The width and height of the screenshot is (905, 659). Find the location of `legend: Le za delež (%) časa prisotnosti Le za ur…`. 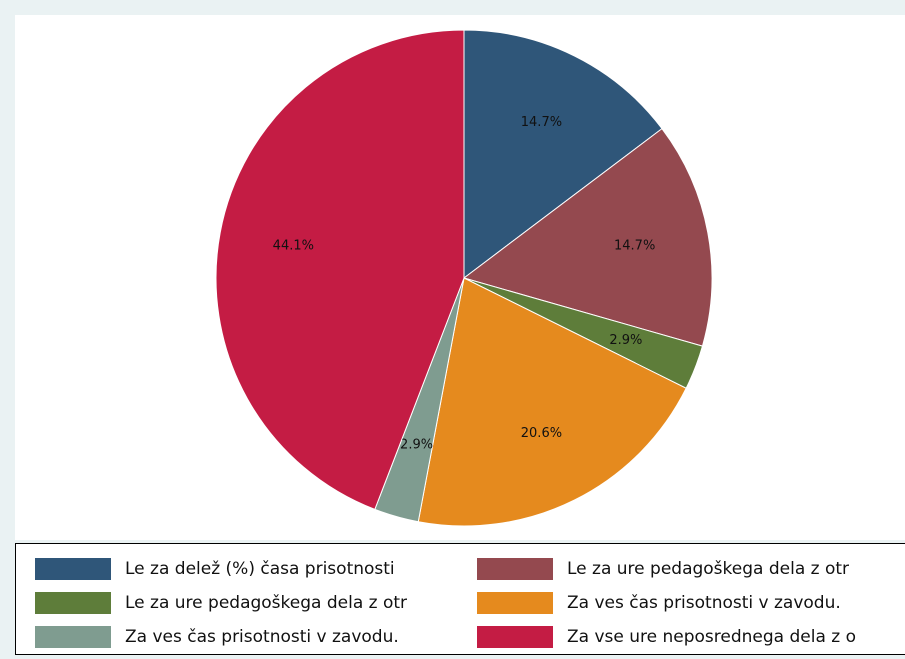

legend: Le za delež (%) časa prisotnosti Le za ur… is located at coordinates (445, 603).